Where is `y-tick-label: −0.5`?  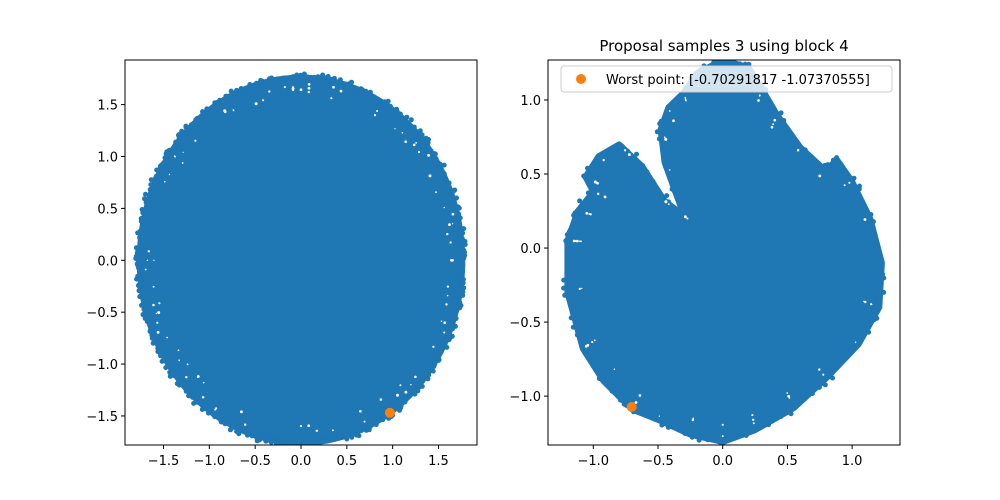 y-tick-label: −0.5 is located at coordinates (525, 323).